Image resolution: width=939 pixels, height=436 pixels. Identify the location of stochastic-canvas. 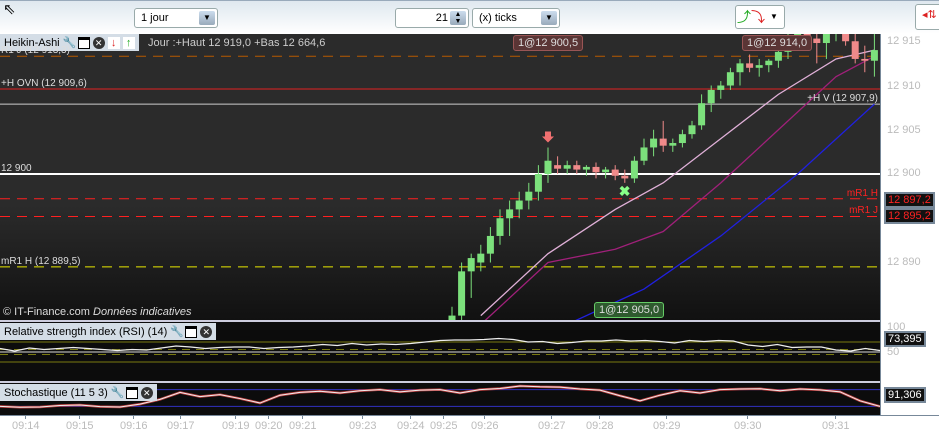
(440, 396).